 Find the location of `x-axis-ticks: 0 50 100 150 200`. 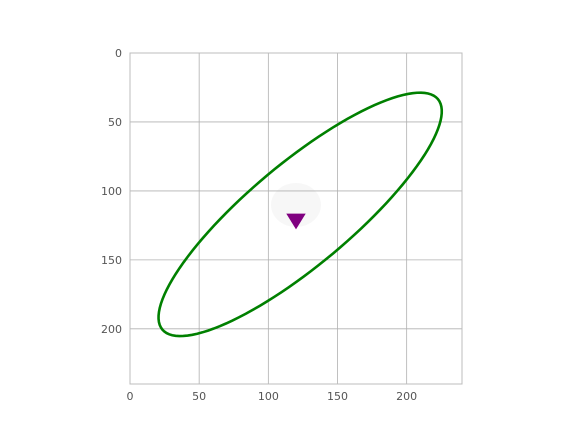

x-axis-ticks: 0 50 100 150 200 is located at coordinates (272, 396).